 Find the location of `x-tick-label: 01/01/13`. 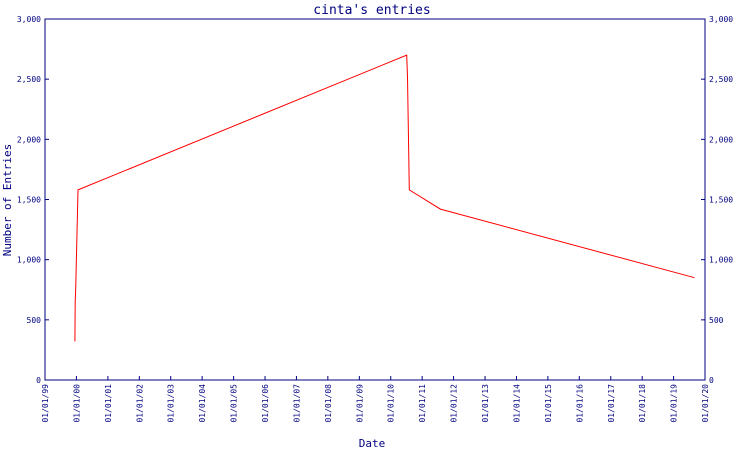

x-tick-label: 01/01/13 is located at coordinates (485, 403).